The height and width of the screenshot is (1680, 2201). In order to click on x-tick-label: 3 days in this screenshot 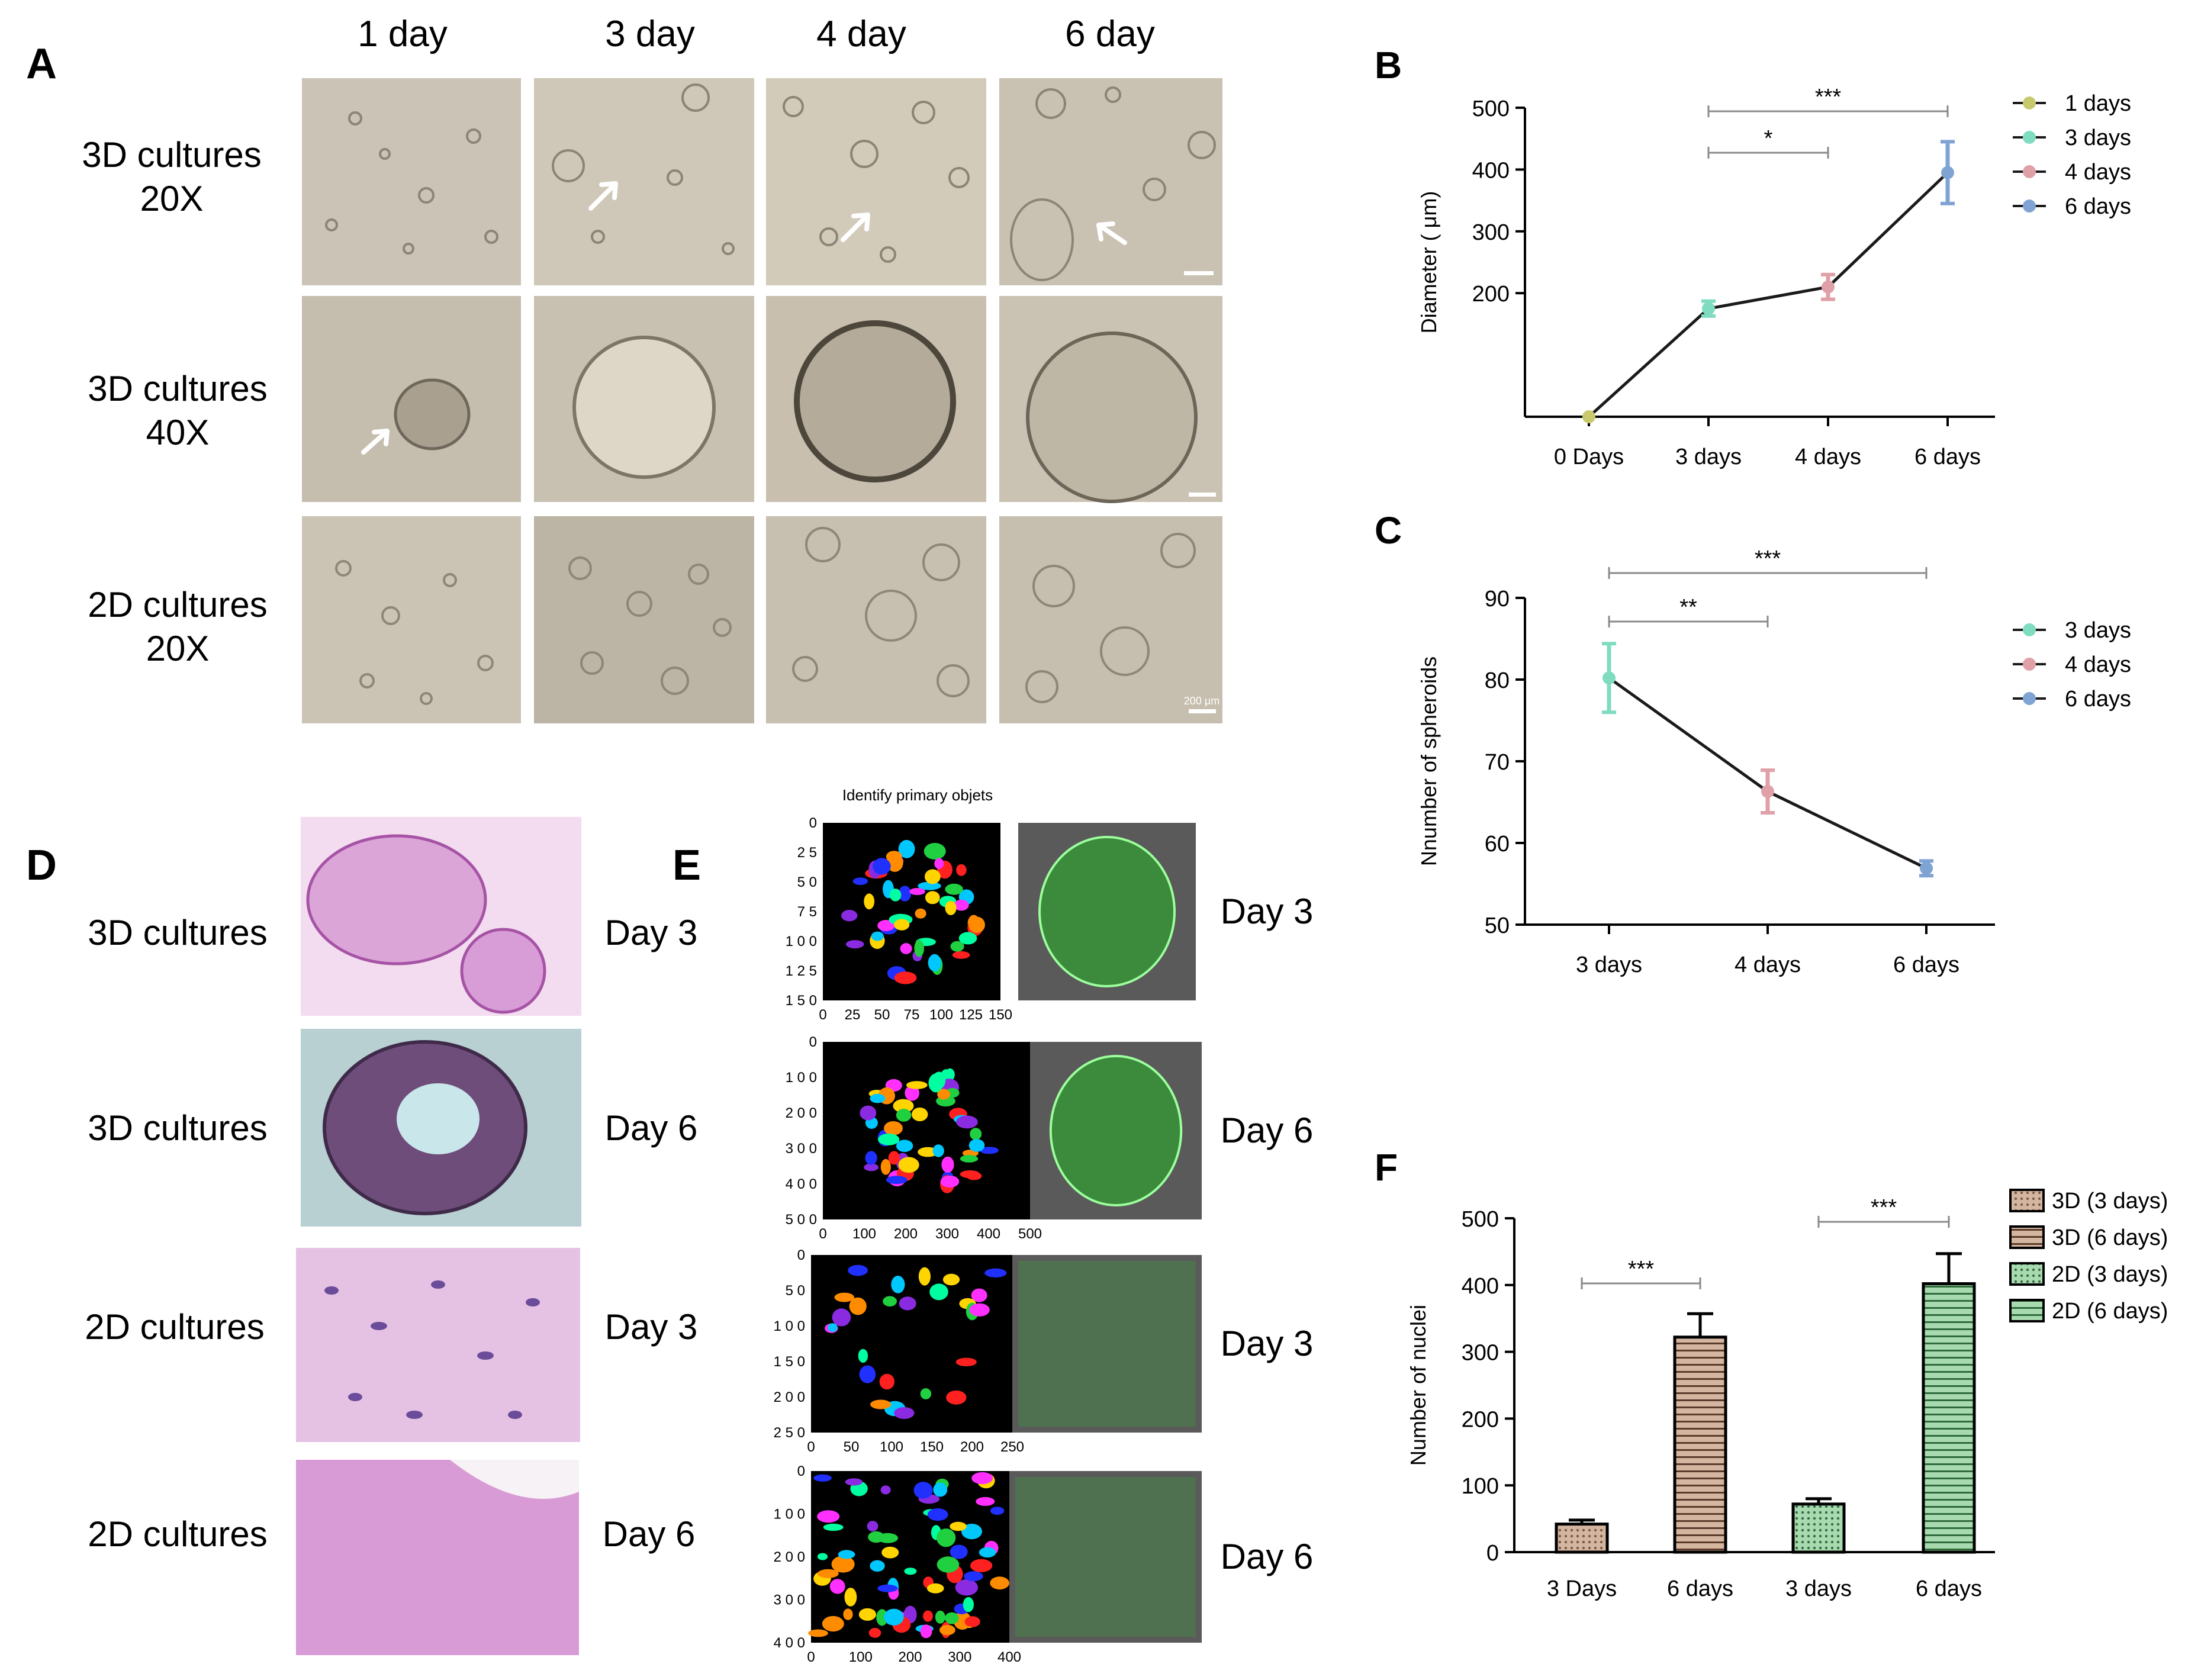, I will do `click(1818, 1589)`.